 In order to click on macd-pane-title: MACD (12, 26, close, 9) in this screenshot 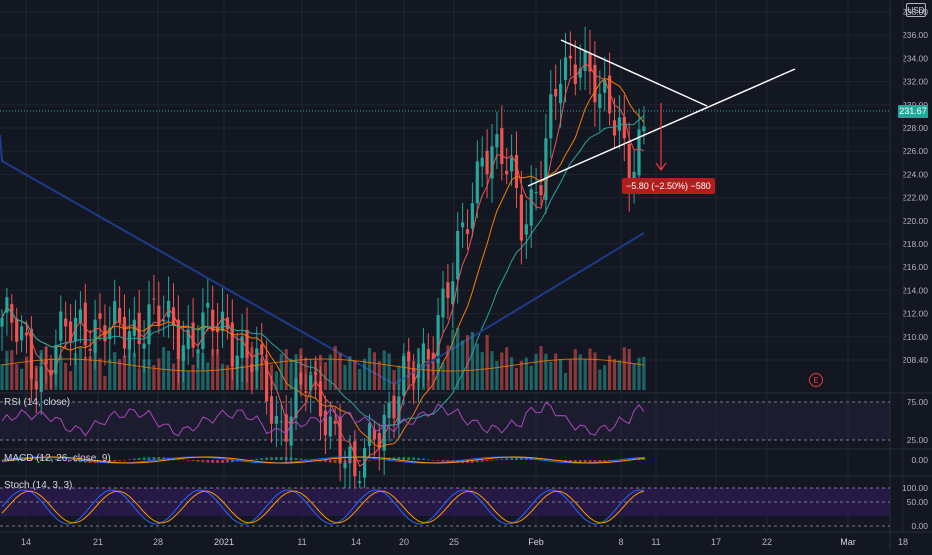, I will do `click(57, 458)`.